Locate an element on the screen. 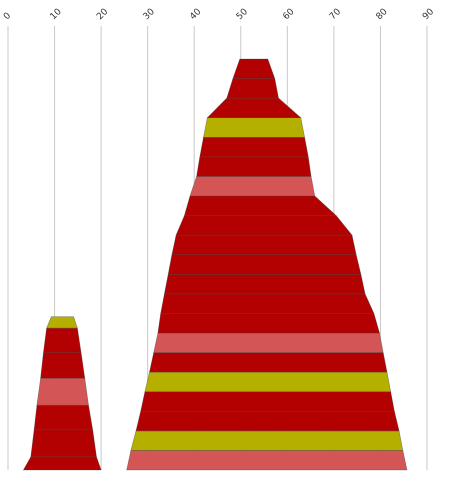  x-tick-label: 70 is located at coordinates (335, 14).